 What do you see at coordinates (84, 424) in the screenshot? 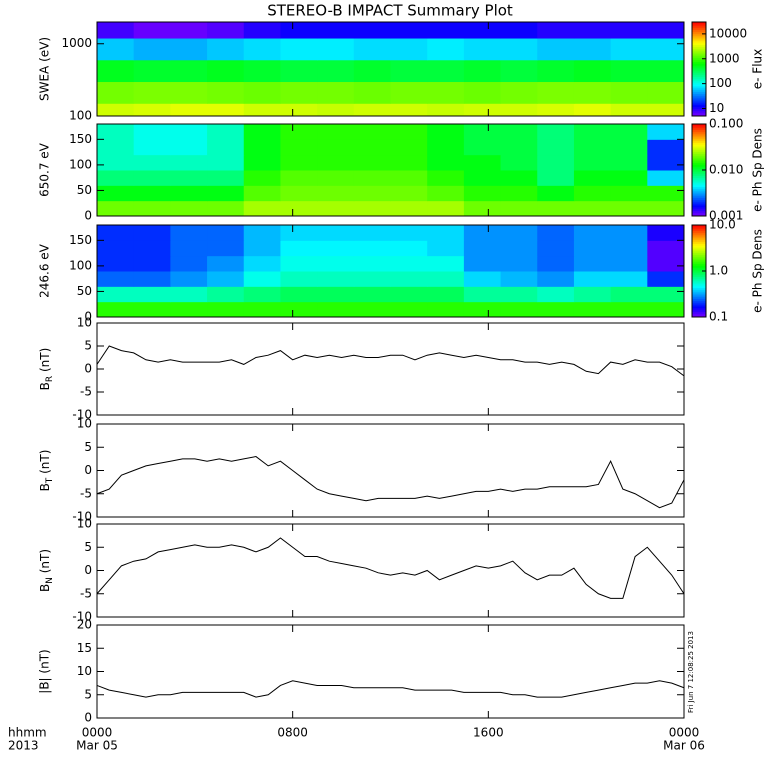
I see `y-tick-label: 10` at bounding box center [84, 424].